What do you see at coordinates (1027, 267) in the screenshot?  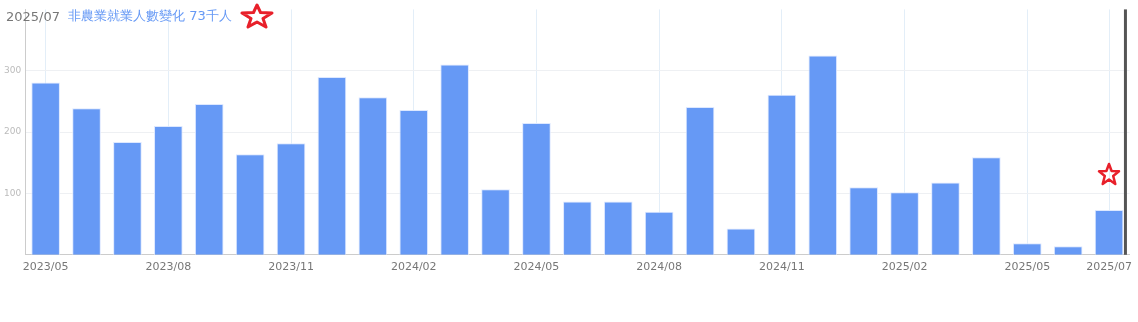 I see `x-tick-label: 2025/05` at bounding box center [1027, 267].